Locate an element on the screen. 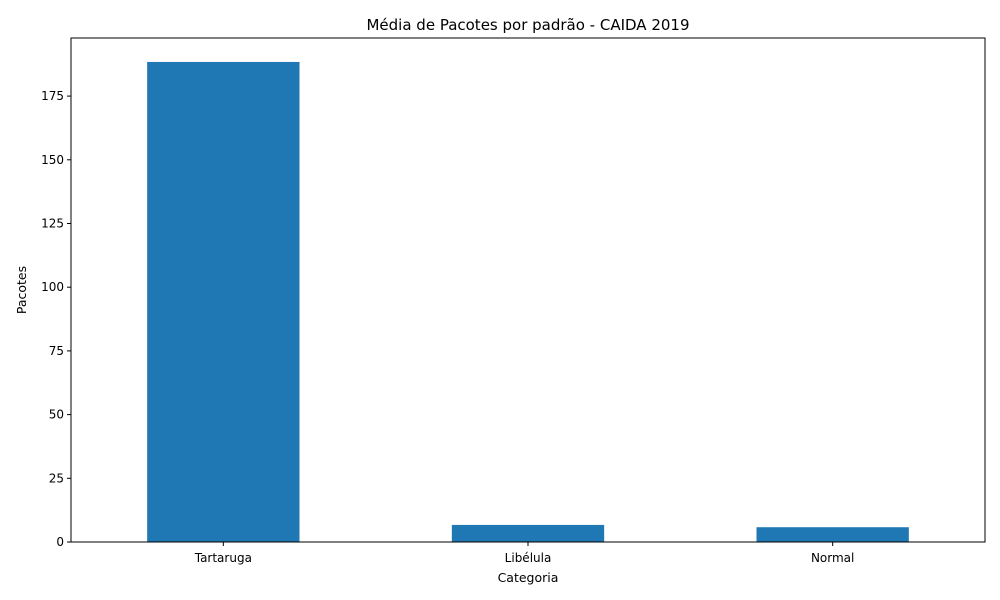 This screenshot has width=1000, height=600. x-tick-label: Normal is located at coordinates (832, 558).